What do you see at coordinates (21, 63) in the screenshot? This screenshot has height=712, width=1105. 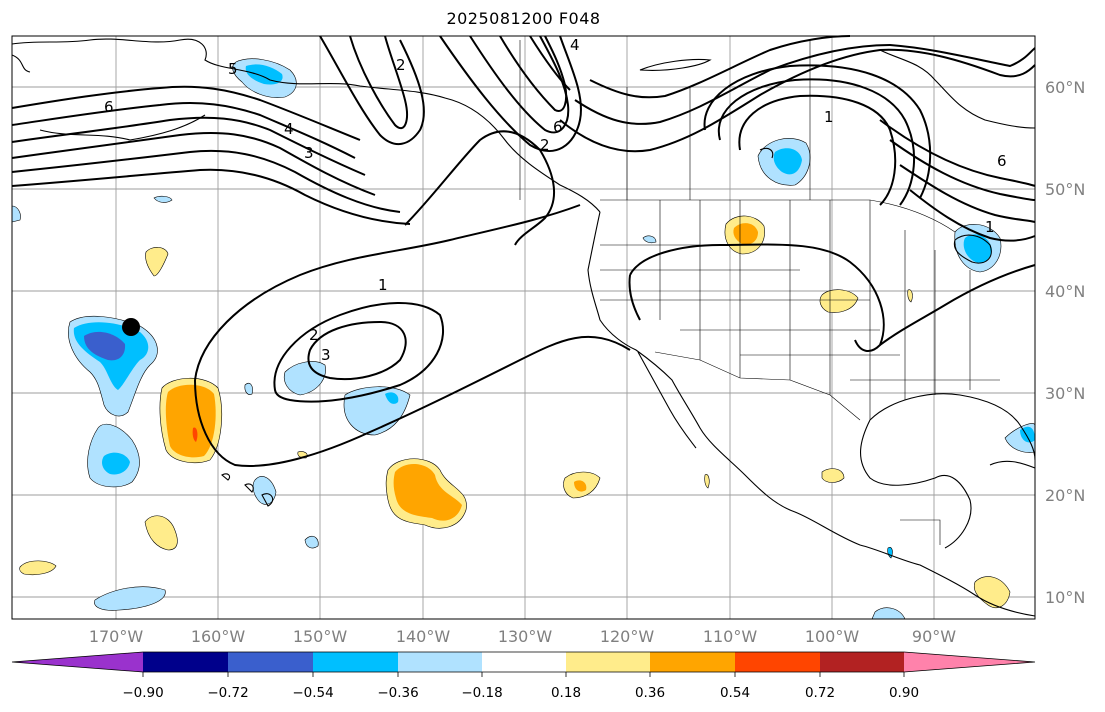 I see `coast-siberia` at bounding box center [21, 63].